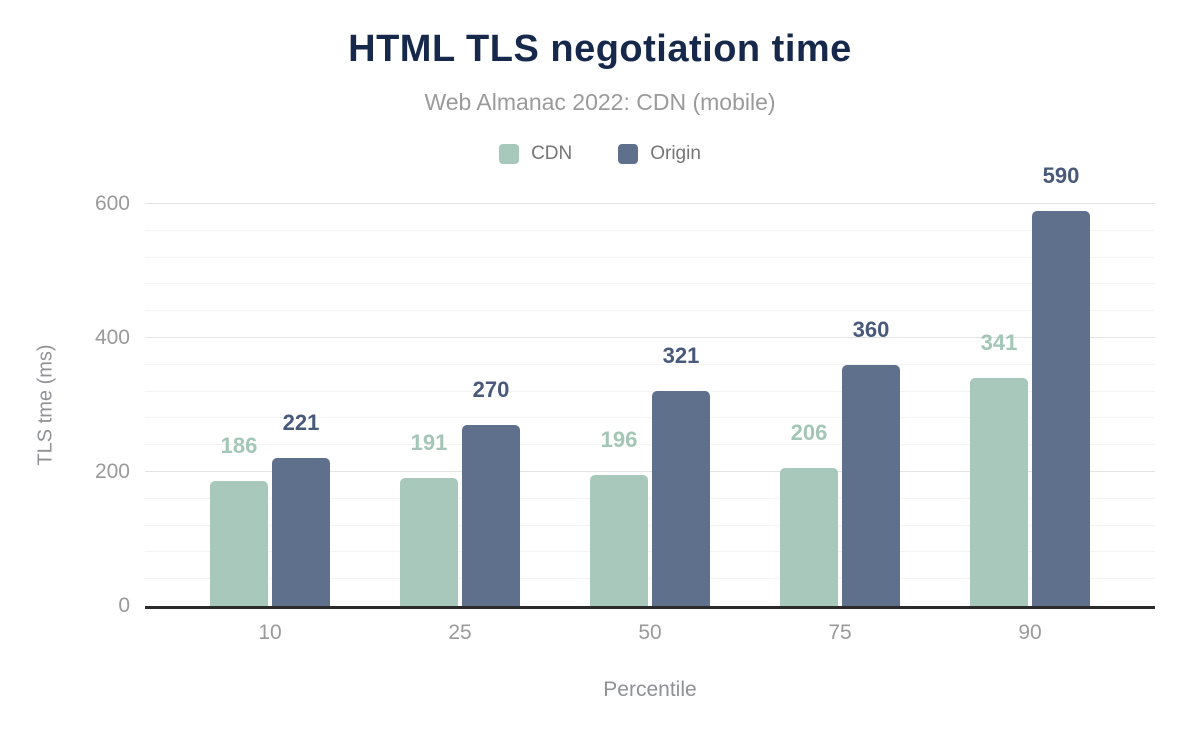  Describe the element at coordinates (999, 468) in the screenshot. I see `bar-cdn: 341` at that location.